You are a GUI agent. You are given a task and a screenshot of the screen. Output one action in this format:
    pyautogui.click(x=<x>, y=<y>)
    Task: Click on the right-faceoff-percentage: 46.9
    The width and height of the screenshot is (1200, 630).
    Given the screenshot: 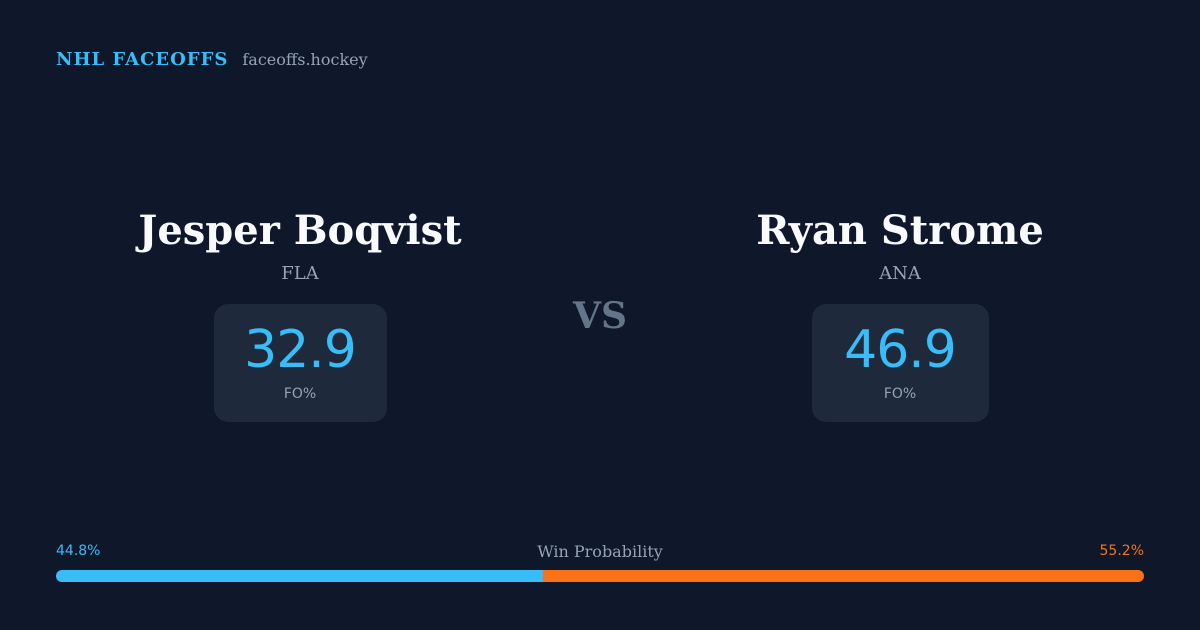 What is the action you would take?
    pyautogui.click(x=900, y=350)
    